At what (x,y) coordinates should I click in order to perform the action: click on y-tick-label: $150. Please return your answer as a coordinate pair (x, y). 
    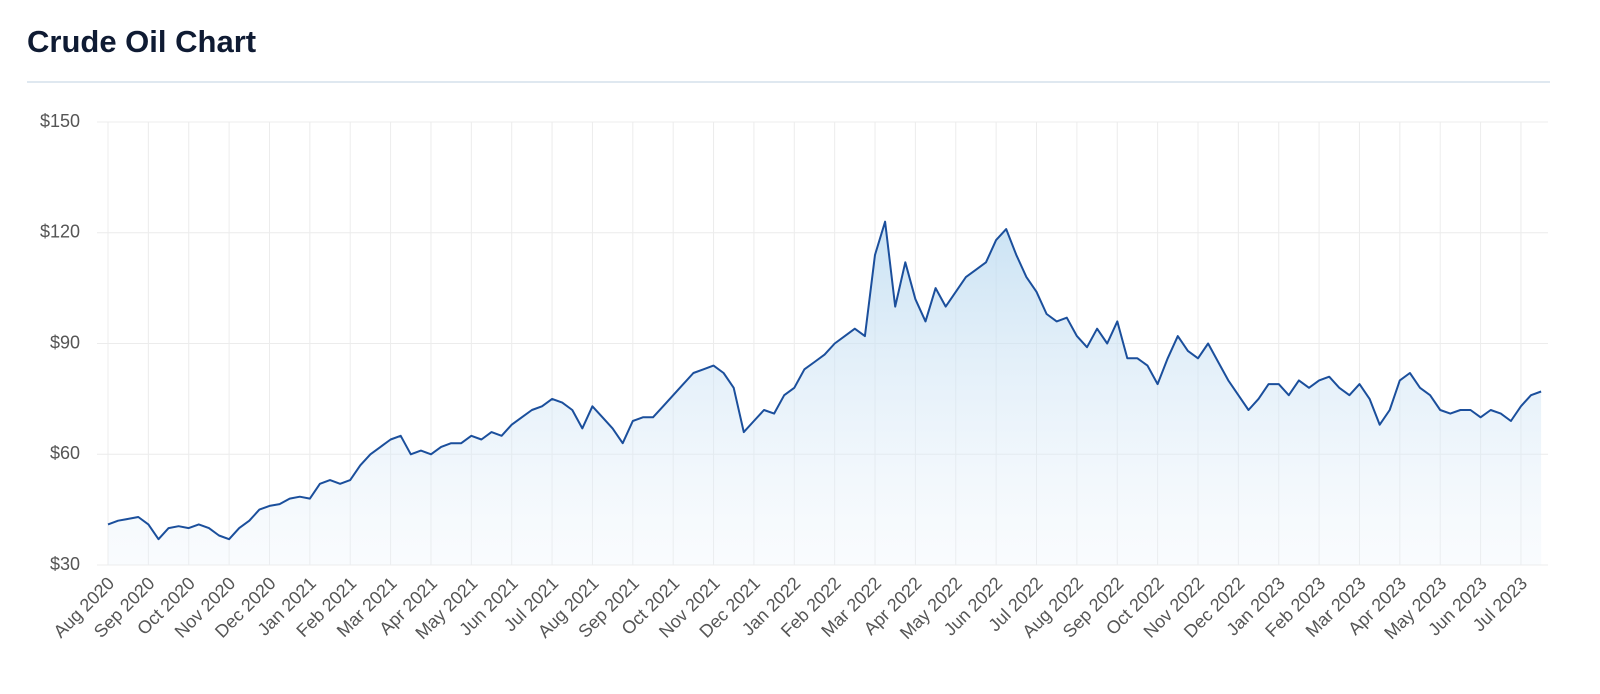
    Looking at the image, I should click on (60, 121).